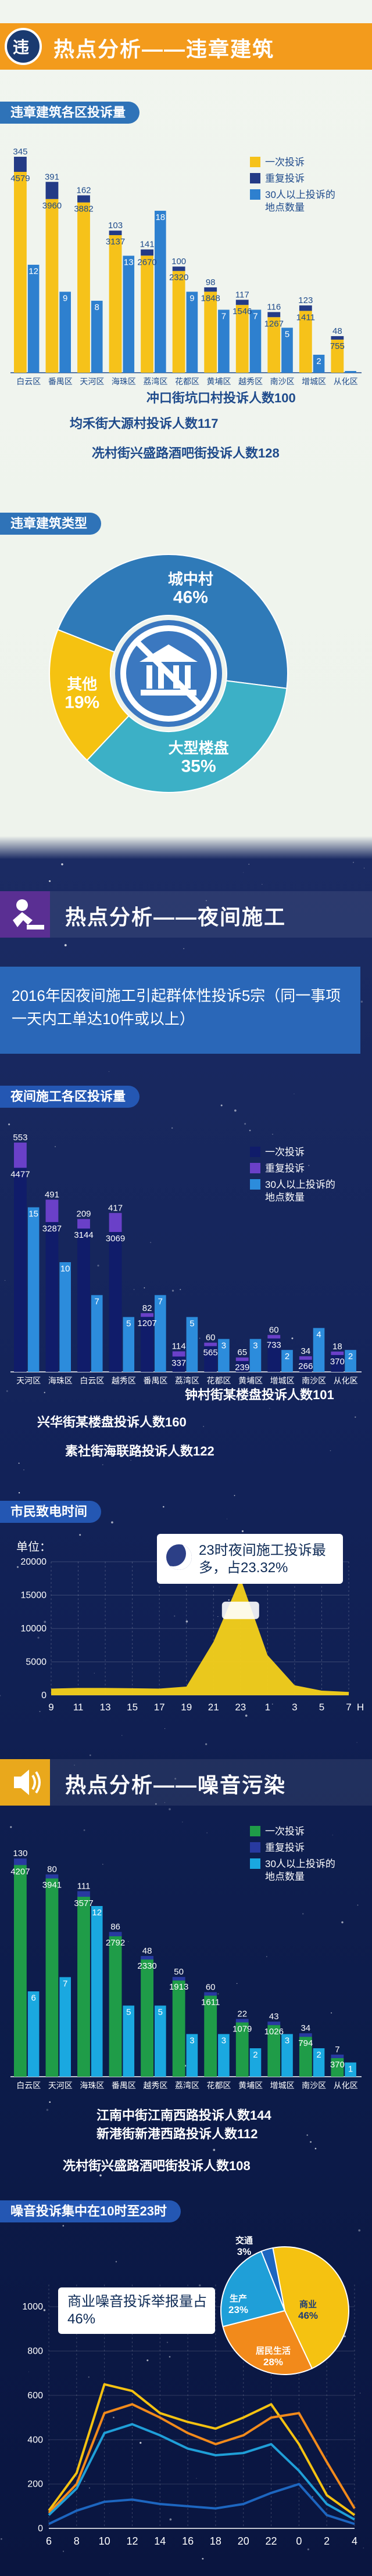  Describe the element at coordinates (116, 1239) in the screenshot. I see `data-label-series1: 3069` at that location.